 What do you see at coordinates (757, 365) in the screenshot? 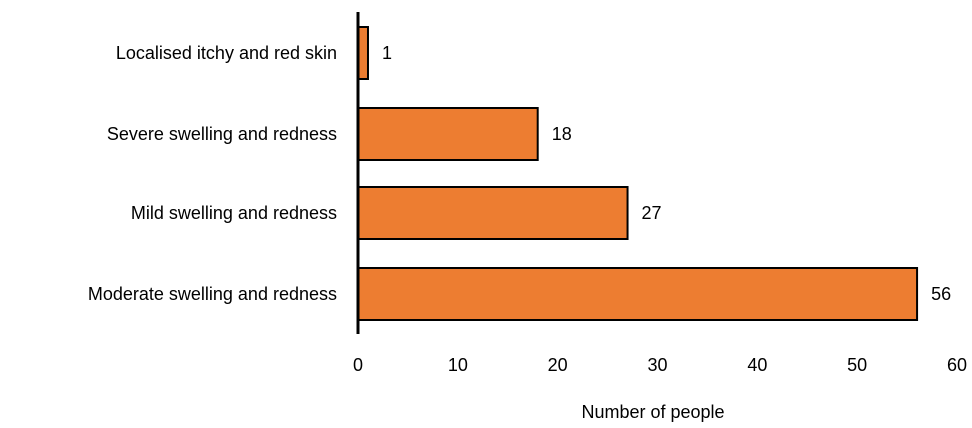
I see `x-tick-label-40: 40` at bounding box center [757, 365].